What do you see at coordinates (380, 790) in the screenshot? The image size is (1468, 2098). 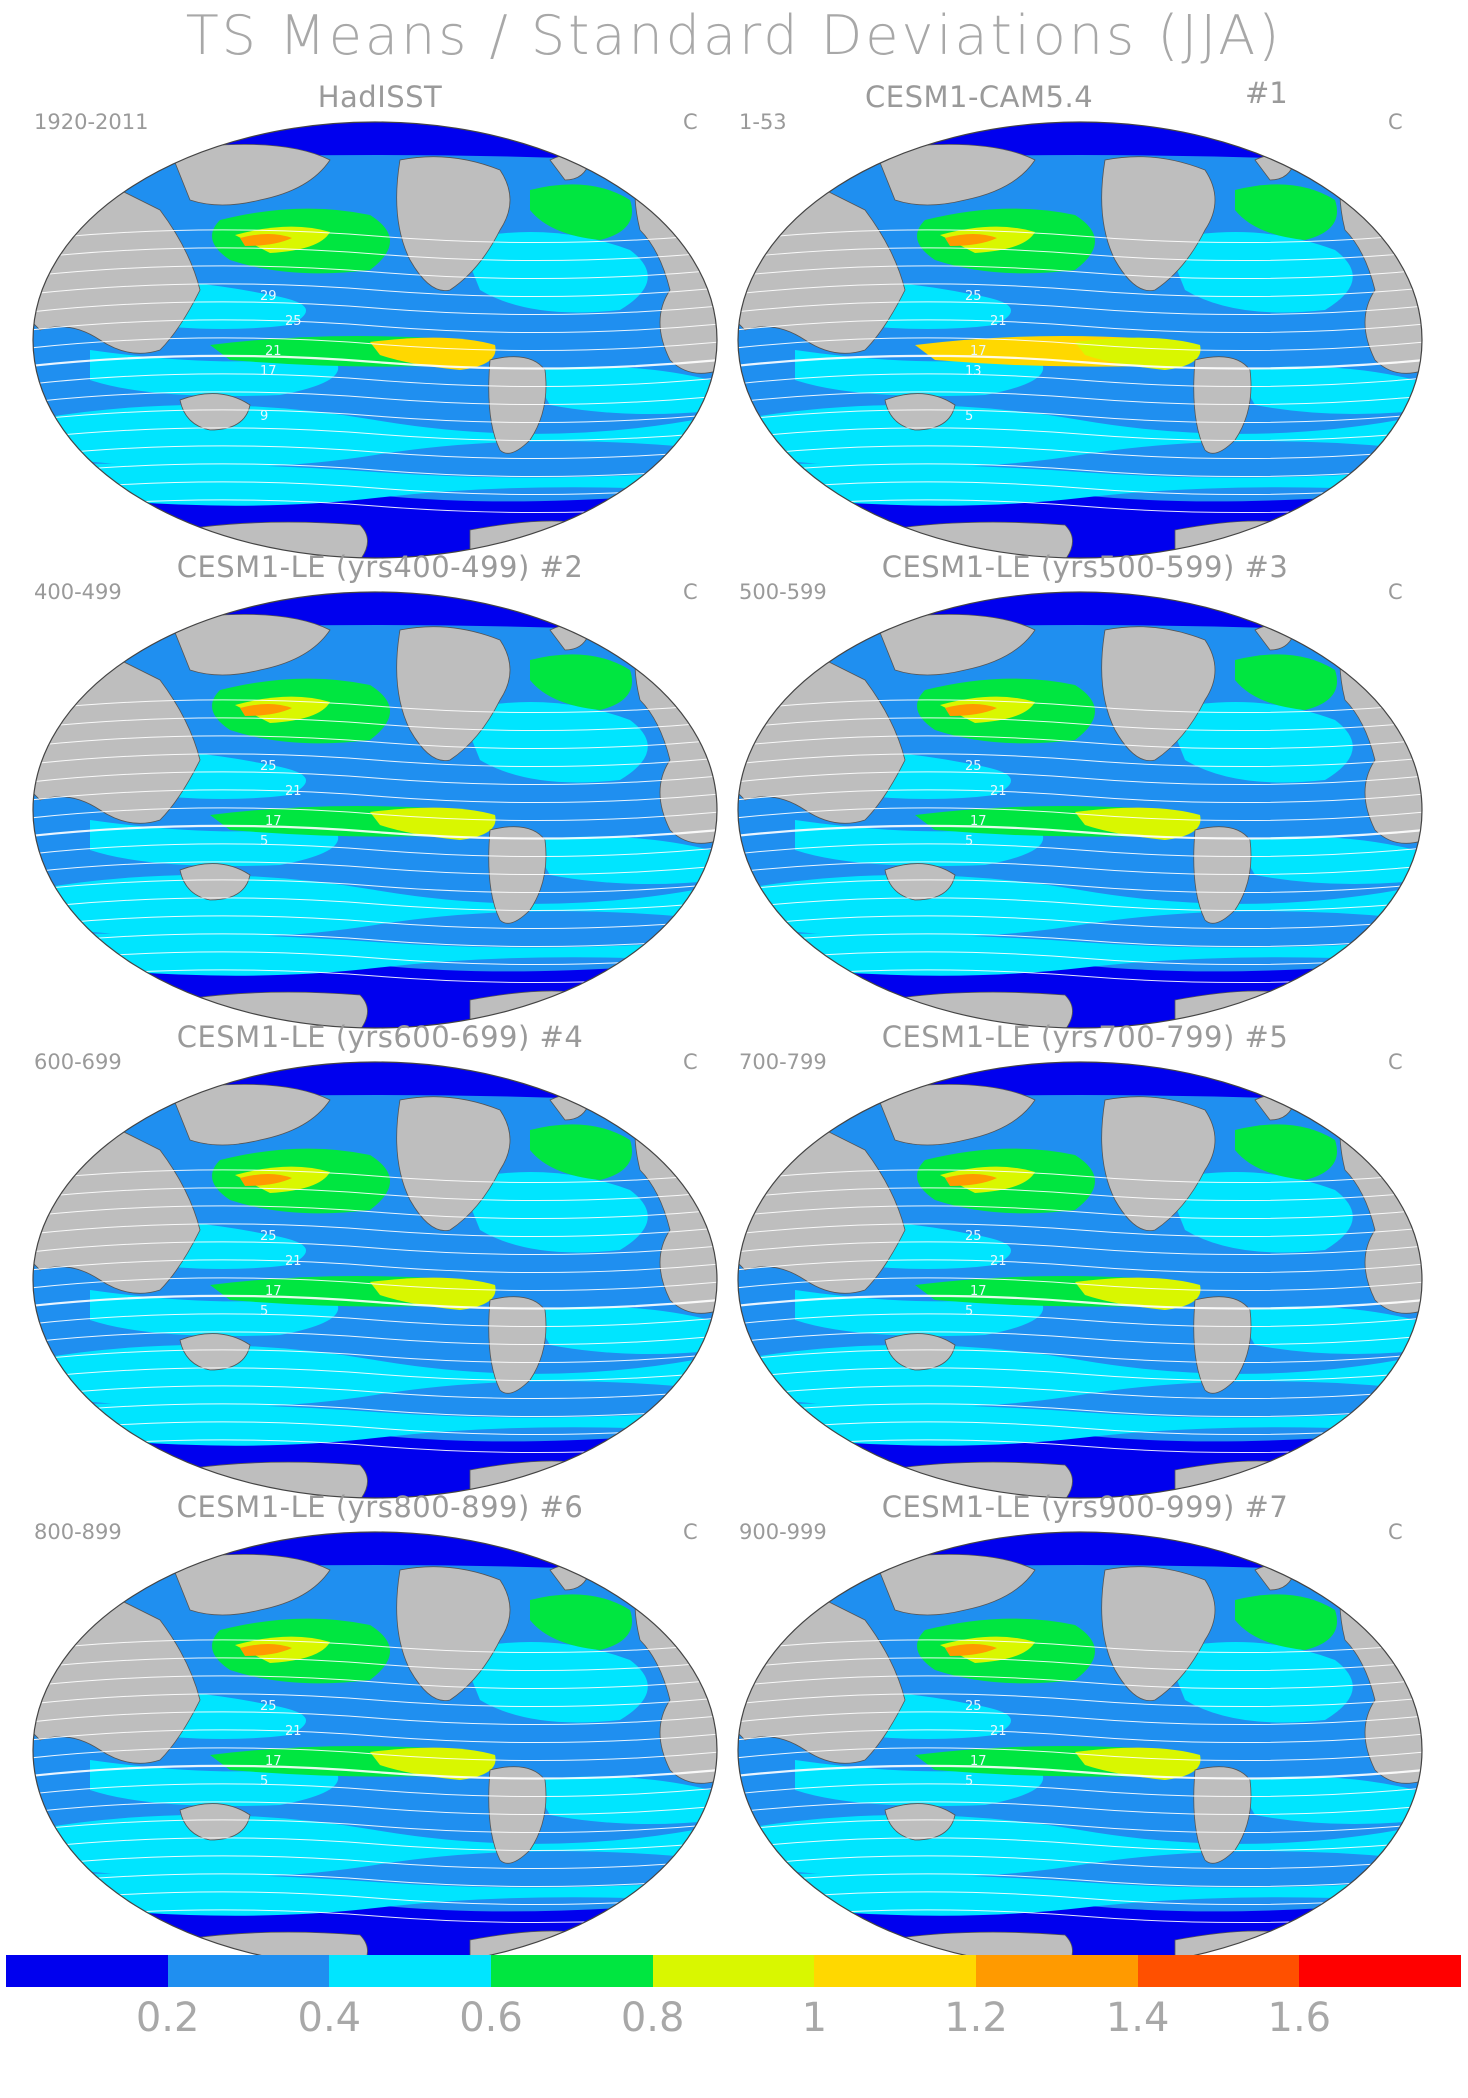 I see `map-panel: CESM1-LE (yrs400-499) #2 400-499 C 25 21 17 5` at bounding box center [380, 790].